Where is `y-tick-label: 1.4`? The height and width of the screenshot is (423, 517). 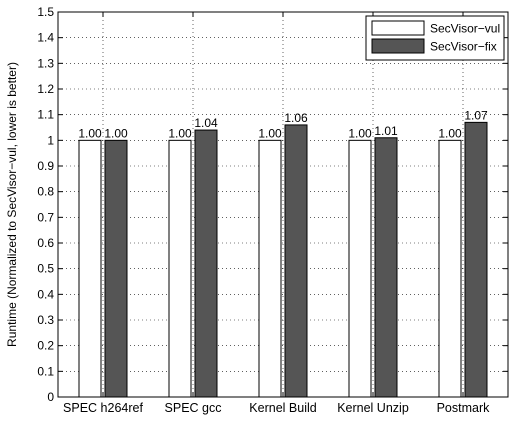
y-tick-label: 1.4 is located at coordinates (45, 38).